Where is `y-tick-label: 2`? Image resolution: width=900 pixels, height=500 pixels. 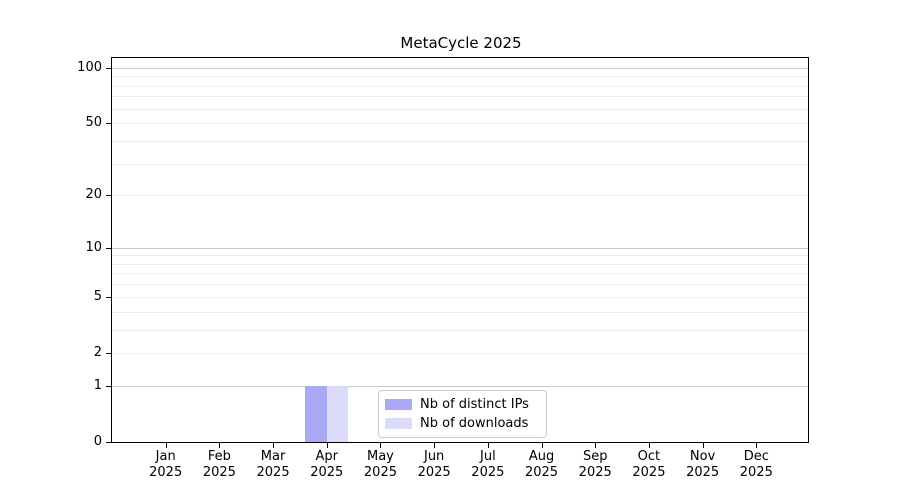
y-tick-label: 2 is located at coordinates (97, 352).